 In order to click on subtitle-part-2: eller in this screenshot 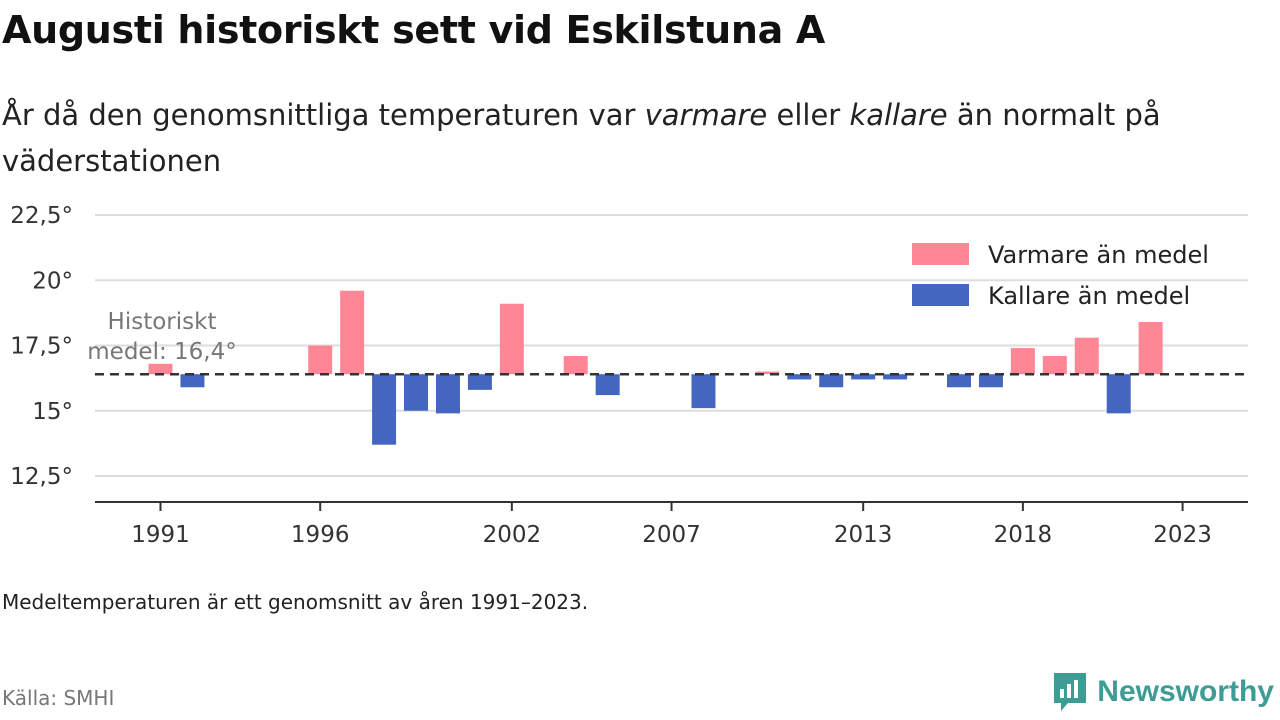, I will do `click(808, 115)`.